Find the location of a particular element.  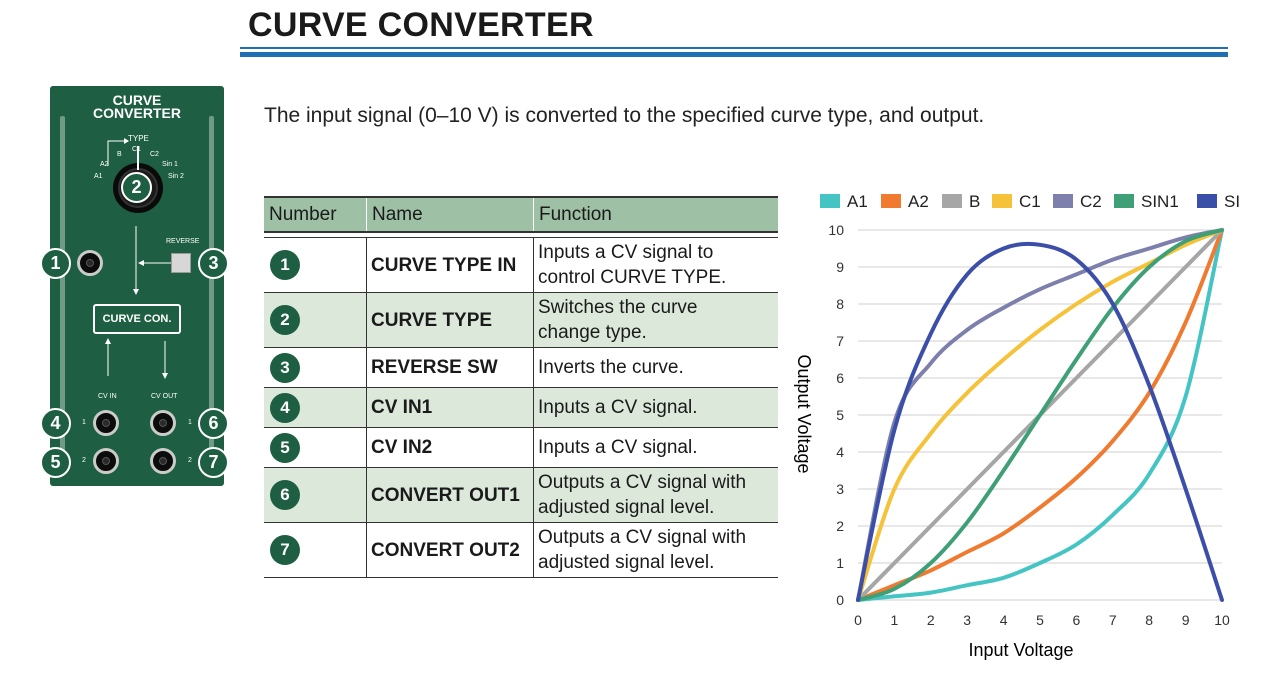

y-tick-label: 8 is located at coordinates (840, 304).